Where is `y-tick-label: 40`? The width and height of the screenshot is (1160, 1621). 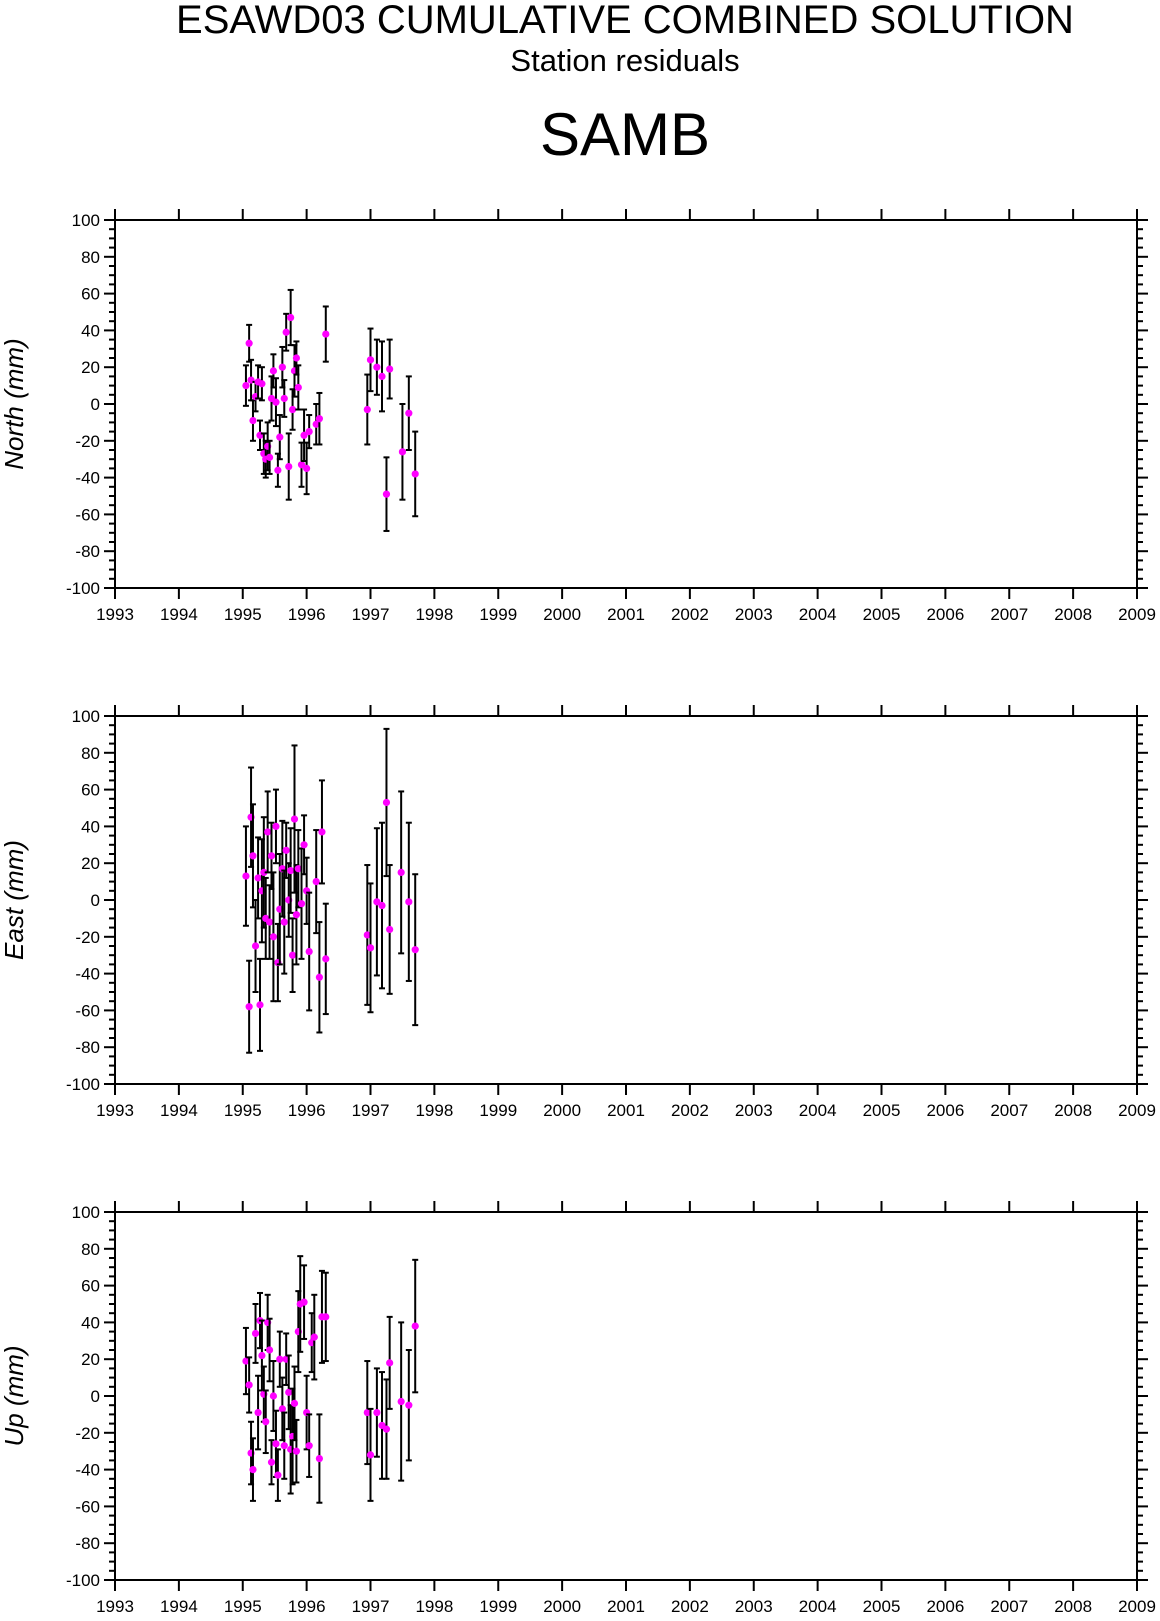 y-tick-label: 40 is located at coordinates (90, 826).